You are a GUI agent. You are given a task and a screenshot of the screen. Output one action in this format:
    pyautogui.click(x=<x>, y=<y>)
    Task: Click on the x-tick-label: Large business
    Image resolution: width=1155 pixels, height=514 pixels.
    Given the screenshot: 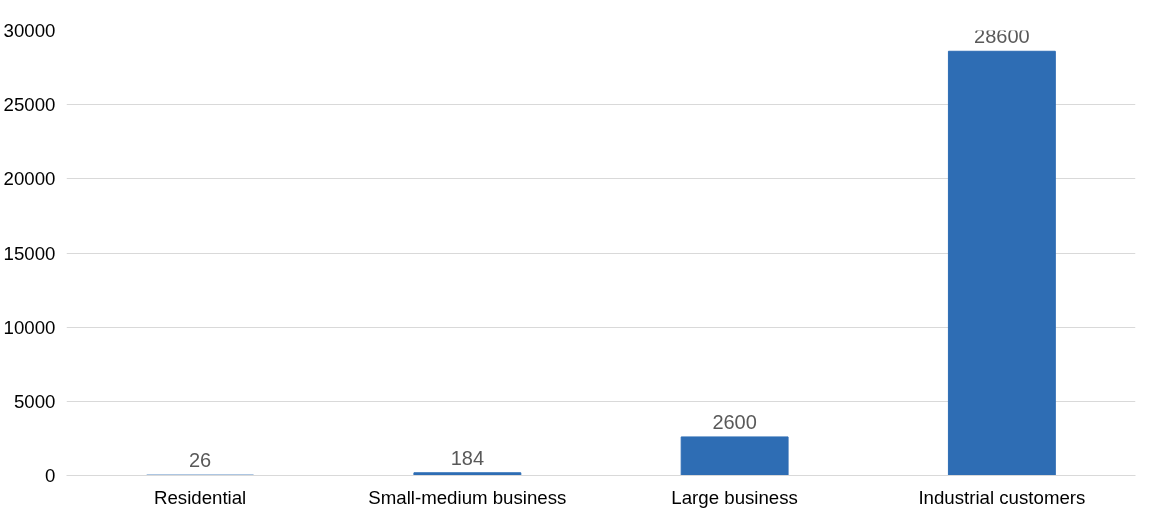 What is the action you would take?
    pyautogui.click(x=734, y=497)
    